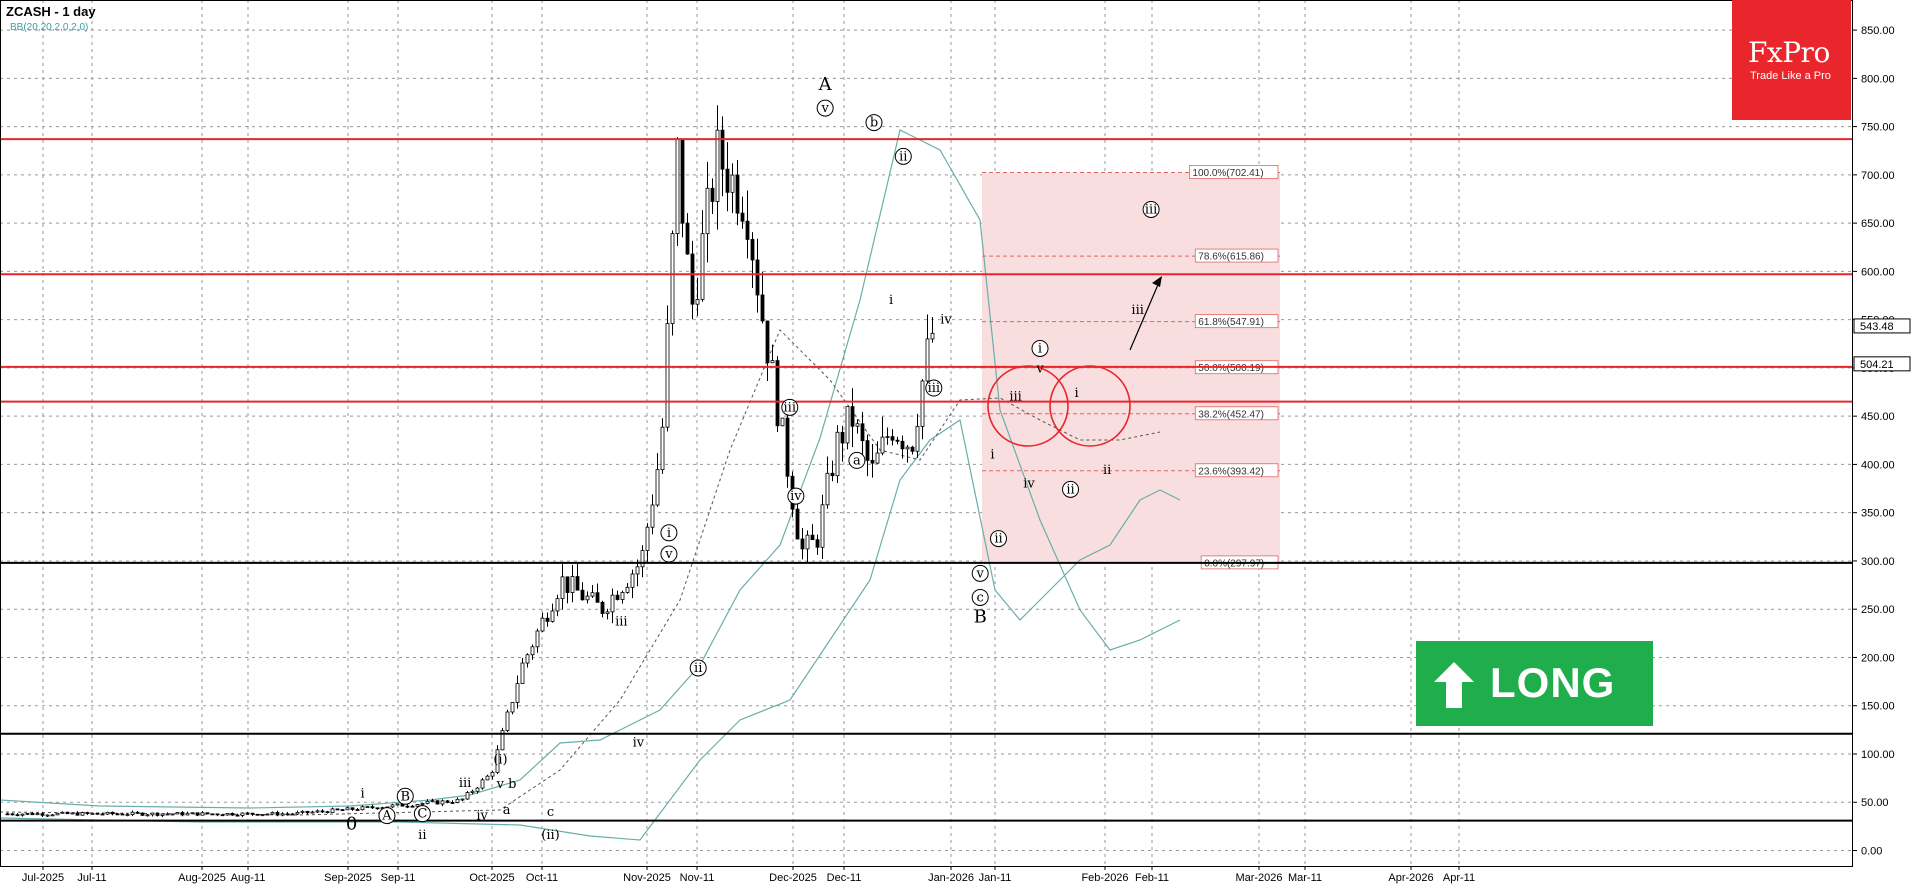  Describe the element at coordinates (1878, 658) in the screenshot. I see `y-tick-label: 200.00` at that location.